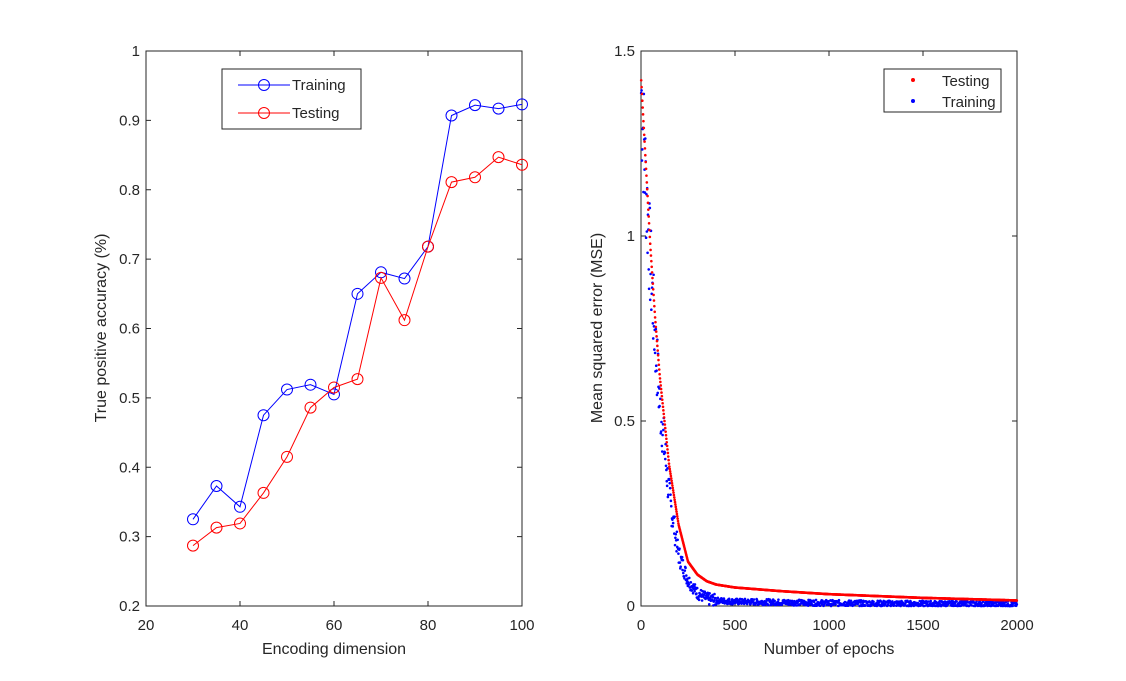 This screenshot has width=1126, height=681. I want to click on mse-x-tick-label: 1000, so click(828, 625).